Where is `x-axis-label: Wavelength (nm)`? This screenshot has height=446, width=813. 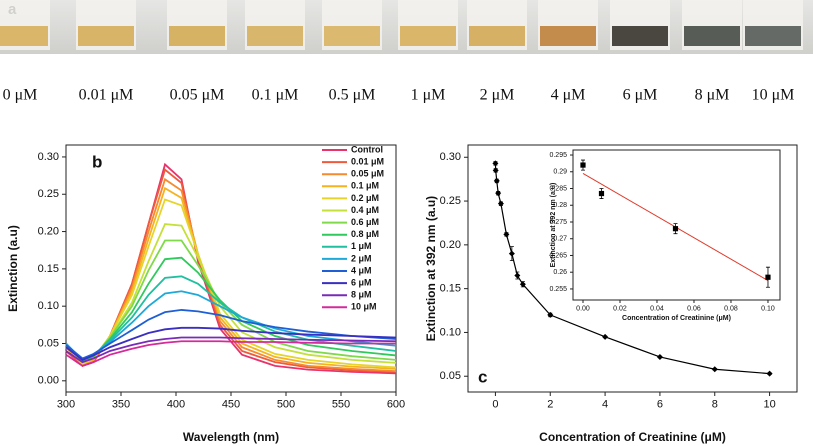
x-axis-label: Wavelength (nm) is located at coordinates (231, 437).